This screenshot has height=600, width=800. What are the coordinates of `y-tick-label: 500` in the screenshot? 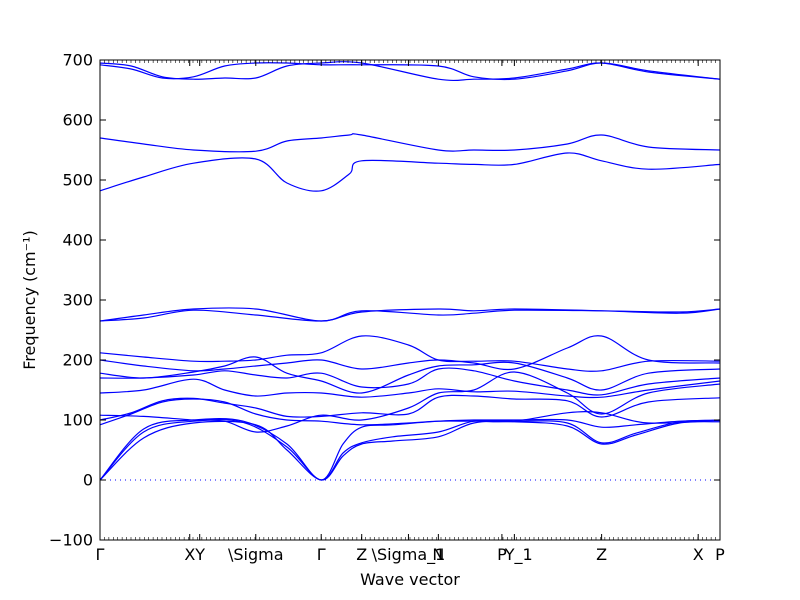 It's located at (77, 180).